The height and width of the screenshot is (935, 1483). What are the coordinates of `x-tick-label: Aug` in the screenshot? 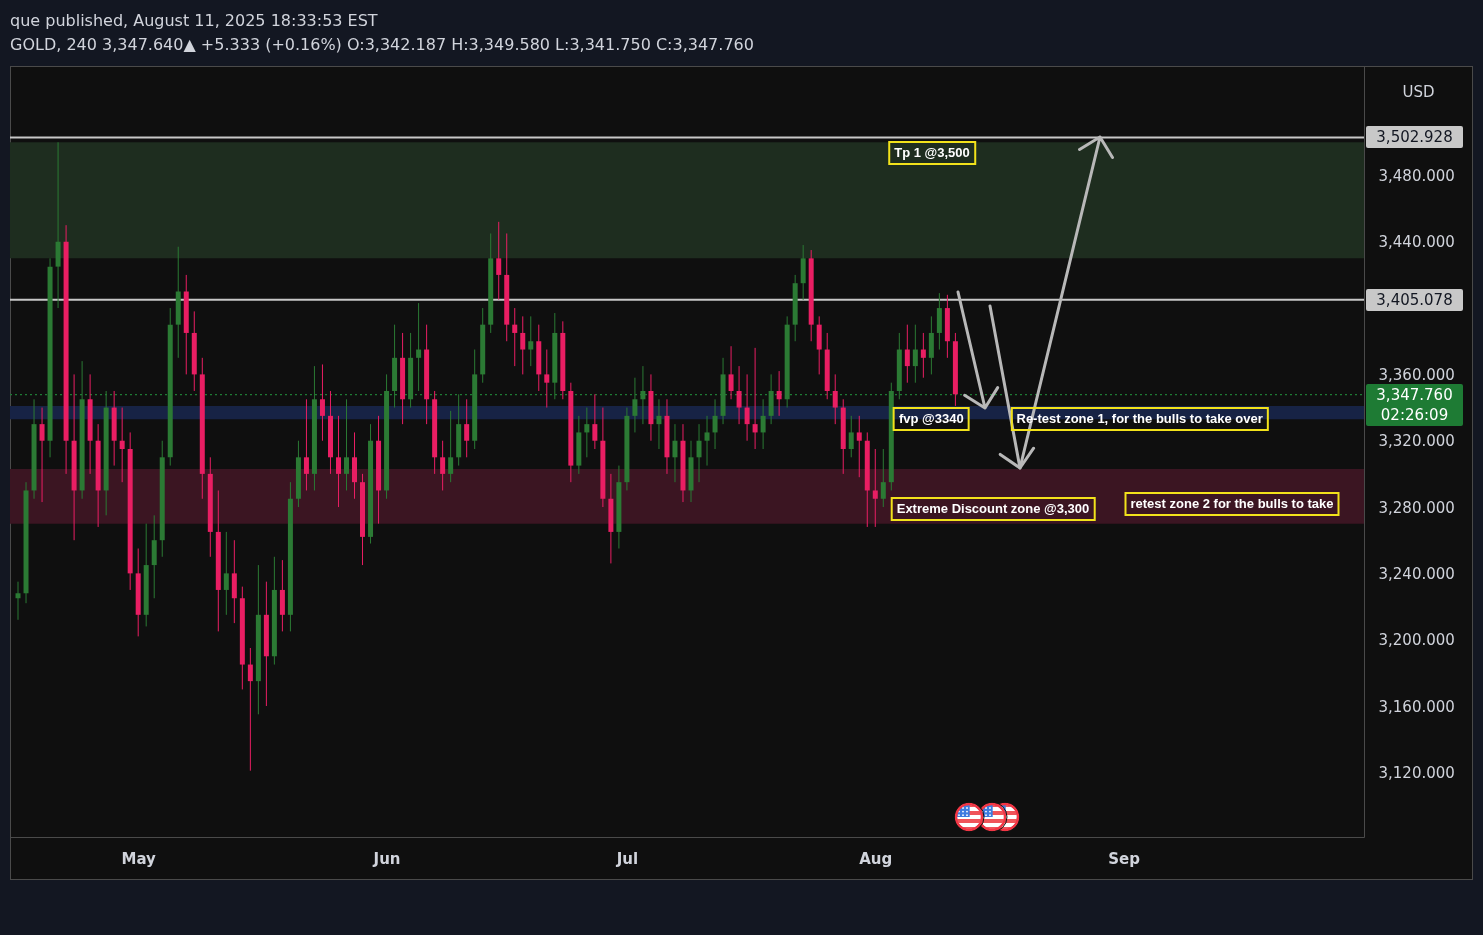 It's located at (876, 858).